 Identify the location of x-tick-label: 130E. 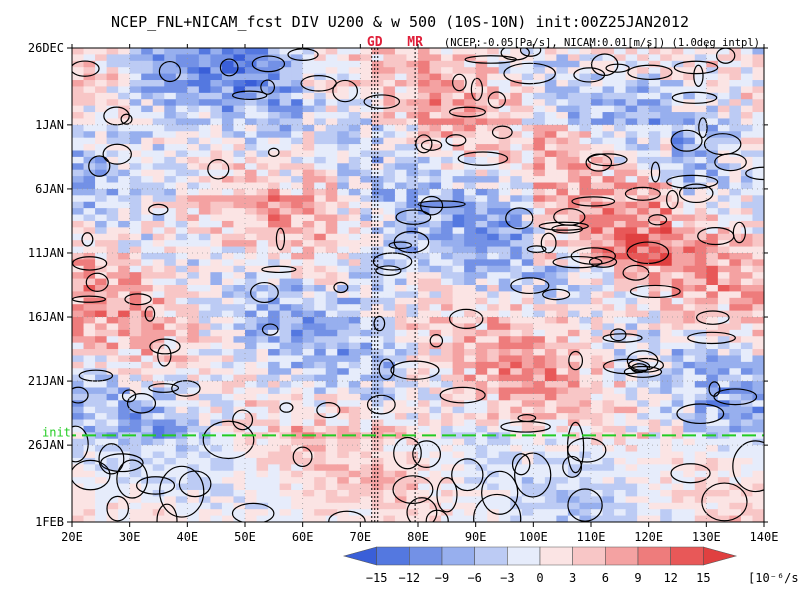
(706, 537).